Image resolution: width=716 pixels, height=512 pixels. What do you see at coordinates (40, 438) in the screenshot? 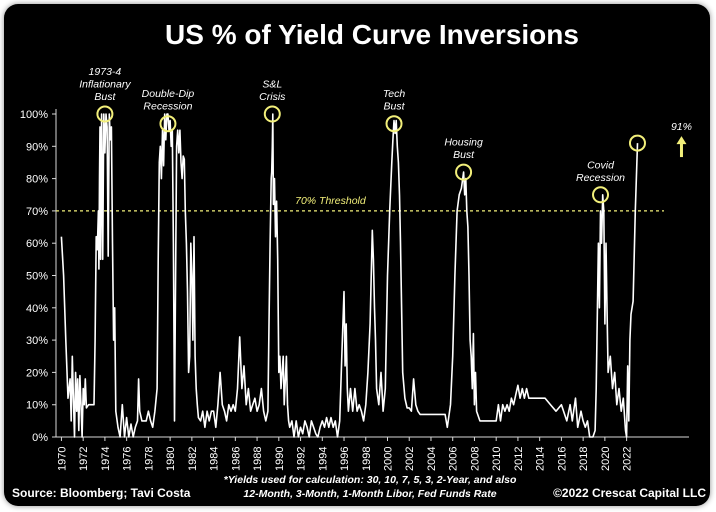
I see `y-tick-label: 0%` at bounding box center [40, 438].